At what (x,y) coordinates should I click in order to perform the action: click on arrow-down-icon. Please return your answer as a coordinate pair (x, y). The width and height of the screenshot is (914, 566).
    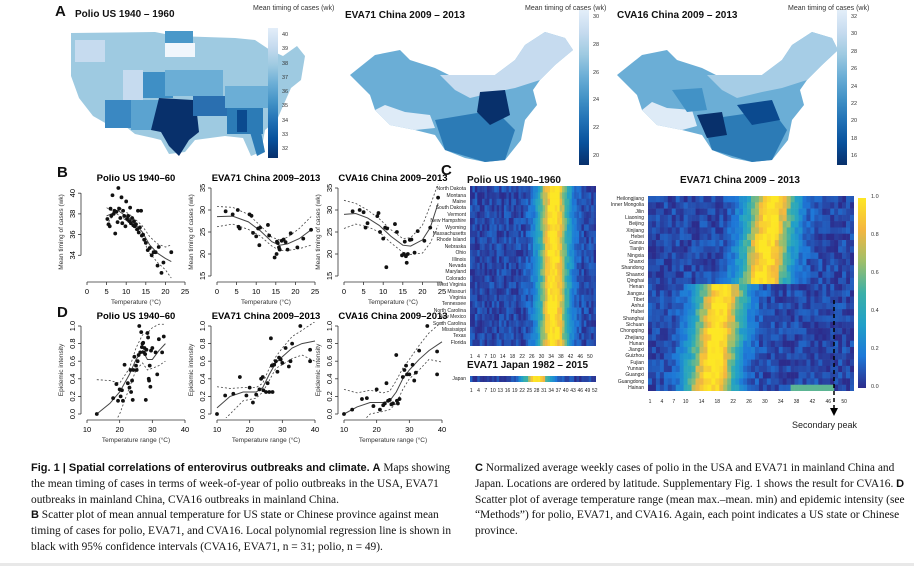
    Looking at the image, I should click on (834, 412).